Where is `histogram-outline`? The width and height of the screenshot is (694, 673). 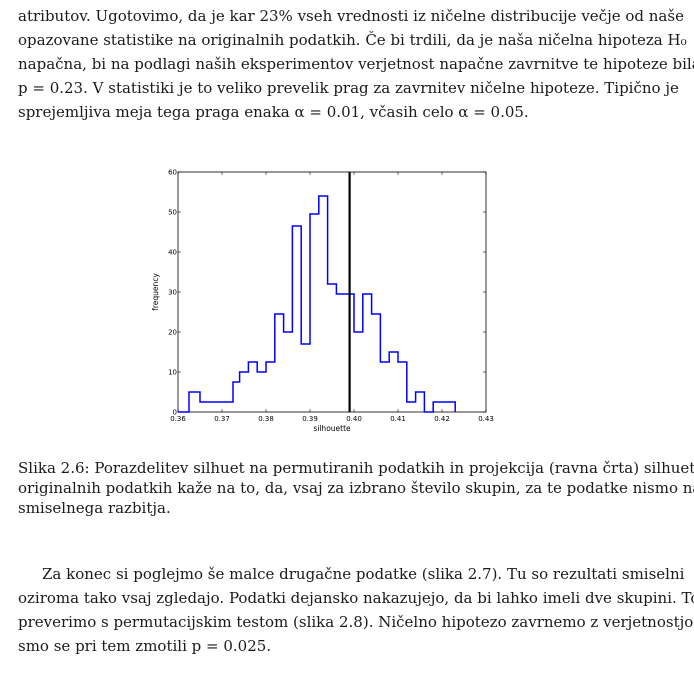
histogram-outline is located at coordinates (317, 304).